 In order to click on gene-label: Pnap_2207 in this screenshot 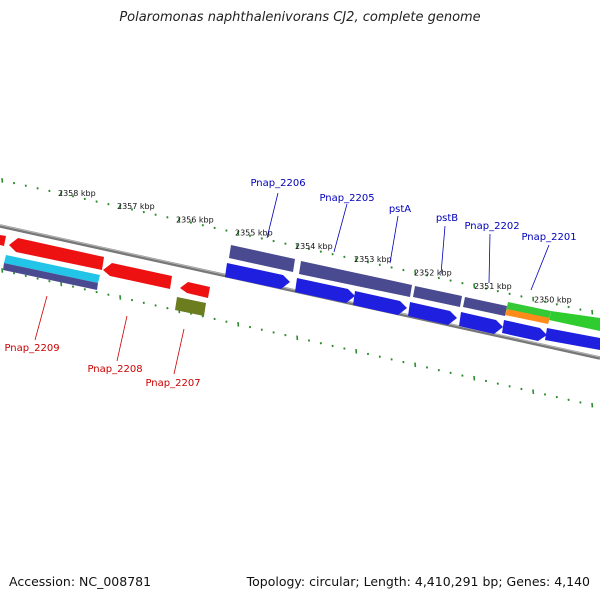, I will do `click(172, 383)`.